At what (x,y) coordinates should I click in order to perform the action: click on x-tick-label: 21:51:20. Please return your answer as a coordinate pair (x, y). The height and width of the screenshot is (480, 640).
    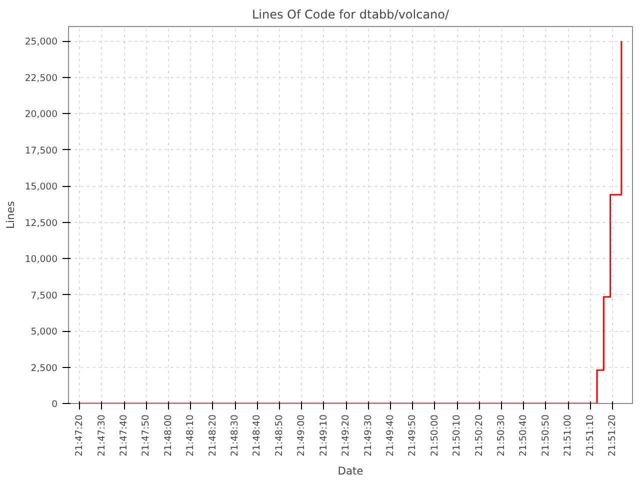
    Looking at the image, I should click on (612, 435).